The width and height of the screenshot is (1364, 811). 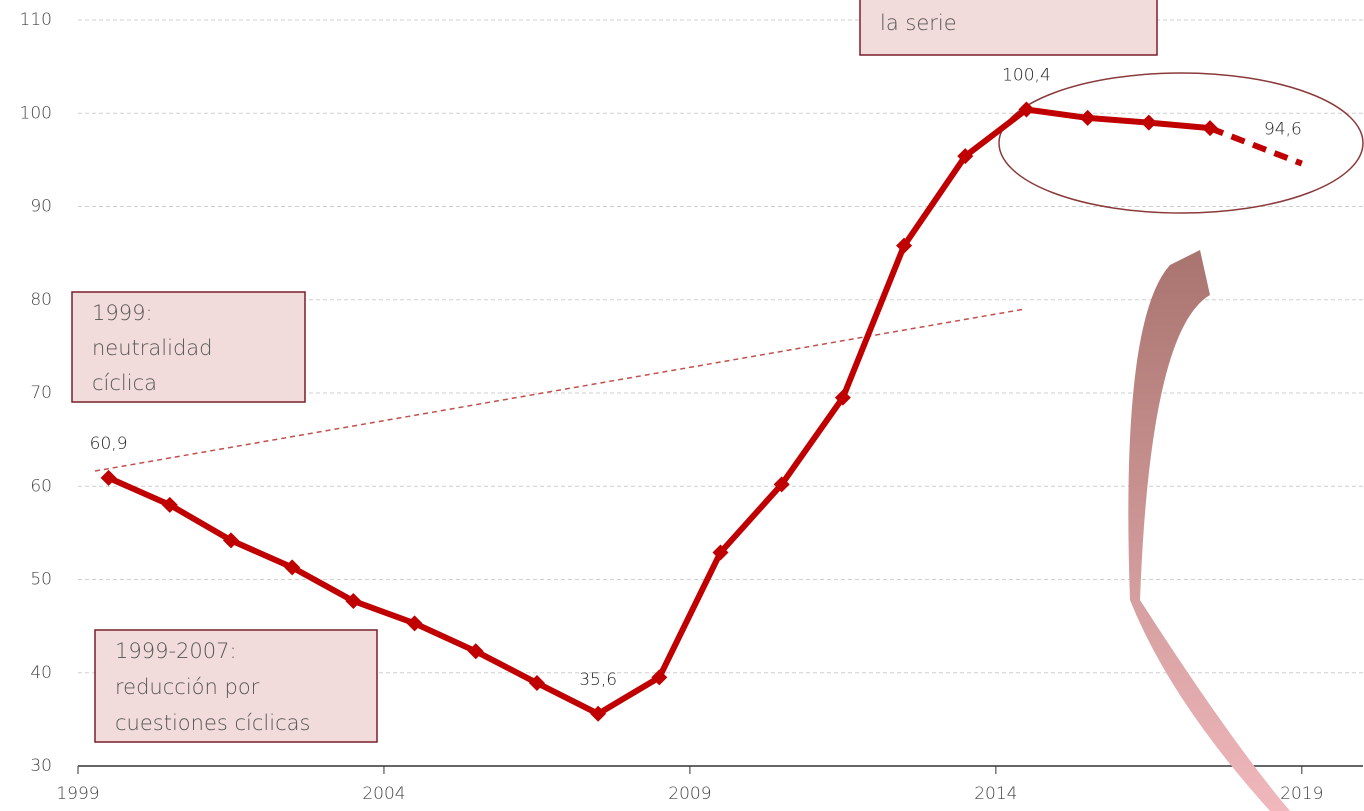 I want to click on y-tick-label: 70, so click(x=41, y=393).